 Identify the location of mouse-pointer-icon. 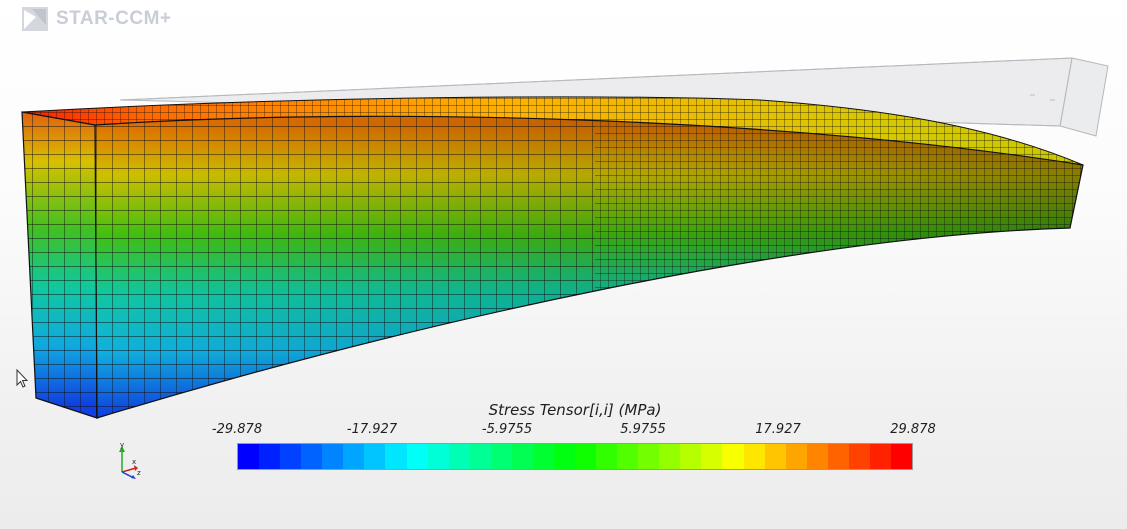
(22, 378).